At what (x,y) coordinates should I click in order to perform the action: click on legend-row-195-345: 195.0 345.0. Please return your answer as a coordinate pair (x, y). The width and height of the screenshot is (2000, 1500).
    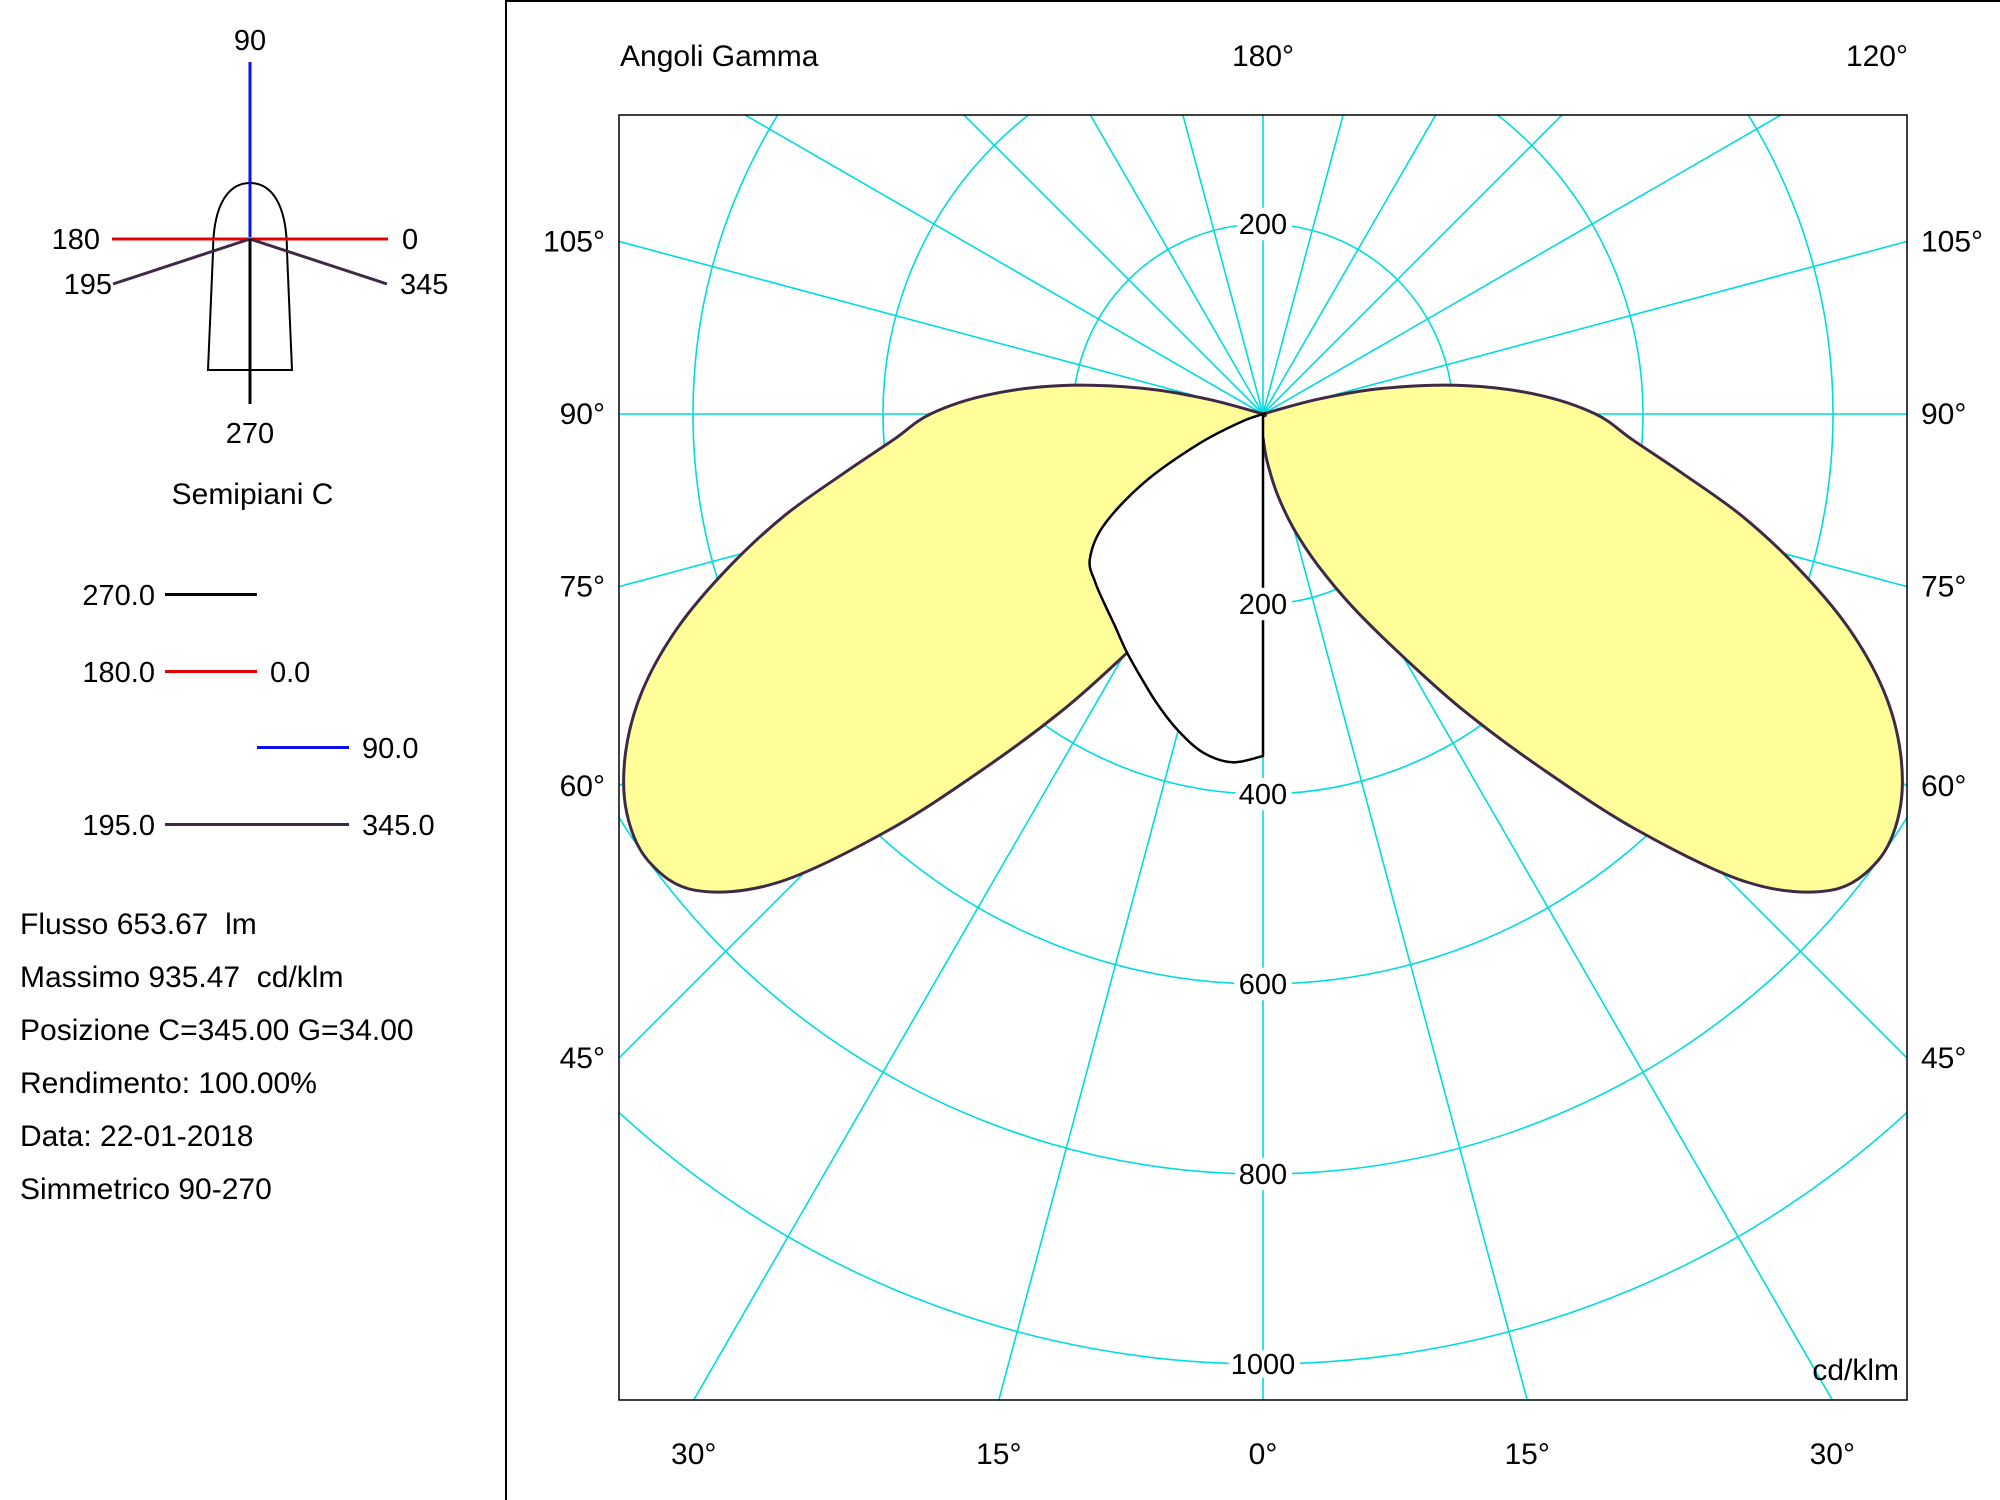
    Looking at the image, I should click on (252, 826).